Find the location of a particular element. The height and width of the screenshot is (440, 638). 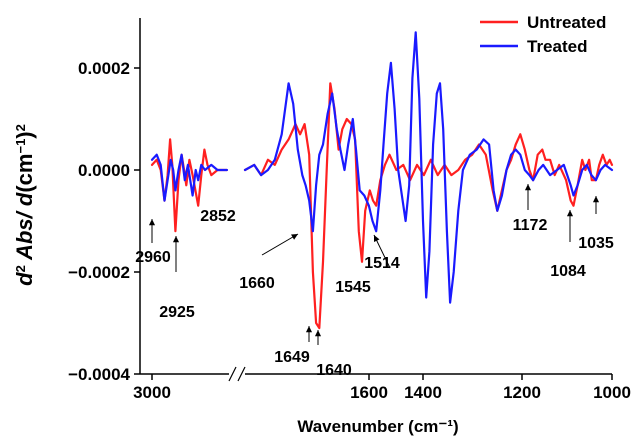

x-tick-label: 1400 is located at coordinates (423, 392).